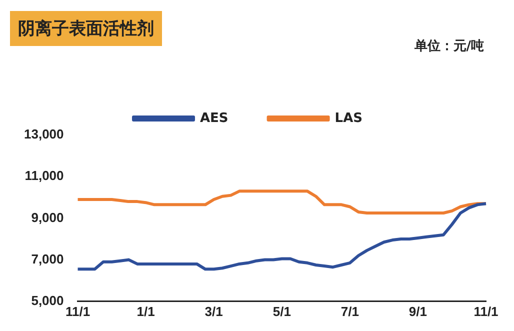  Describe the element at coordinates (47, 217) in the screenshot. I see `y-tick-label: 9,000` at that location.